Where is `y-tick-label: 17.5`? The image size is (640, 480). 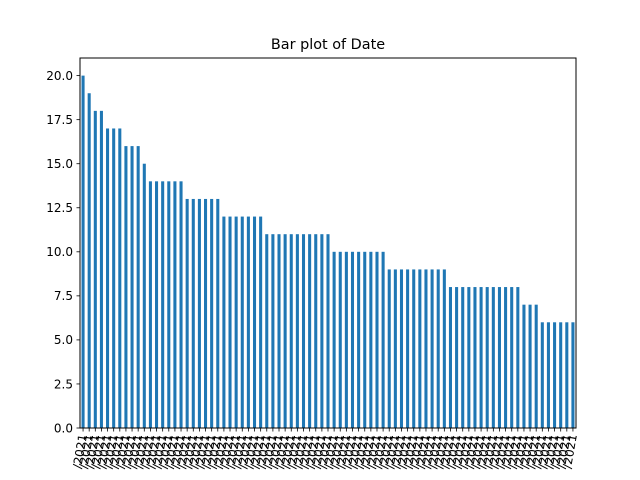 y-tick-label: 17.5 is located at coordinates (59, 120).